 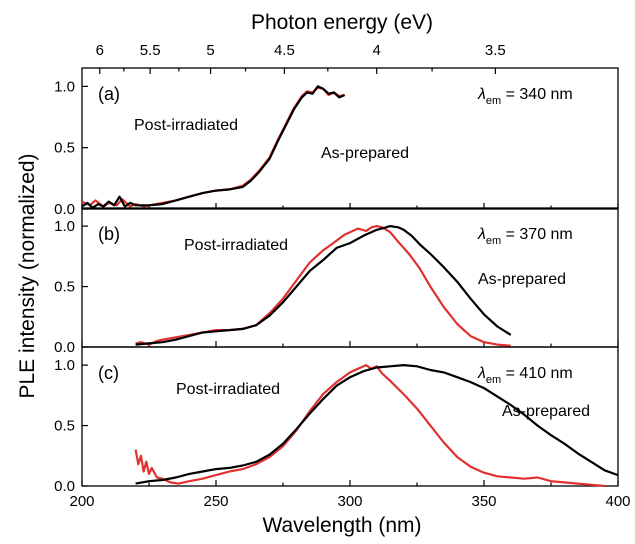 What do you see at coordinates (284, 50) in the screenshot?
I see `top-tick-label: 4.5` at bounding box center [284, 50].